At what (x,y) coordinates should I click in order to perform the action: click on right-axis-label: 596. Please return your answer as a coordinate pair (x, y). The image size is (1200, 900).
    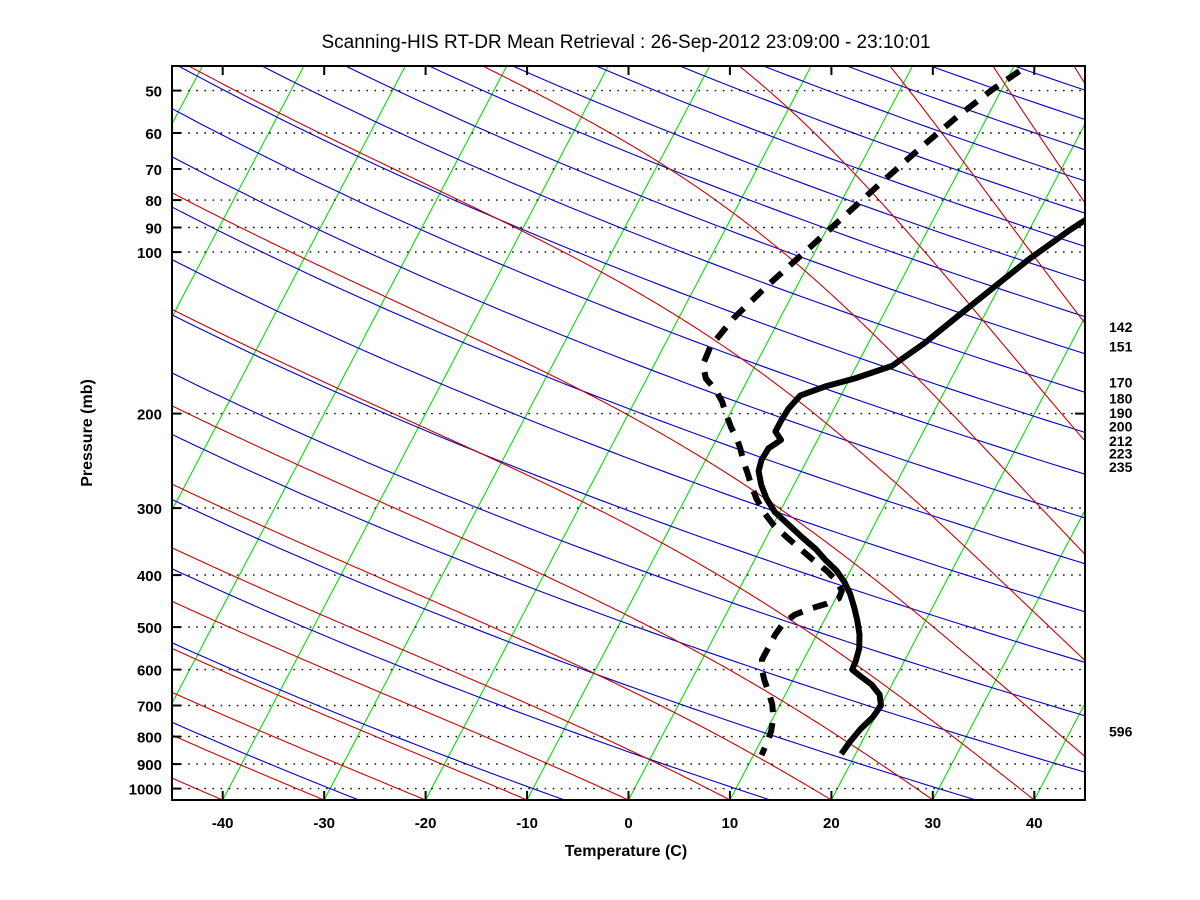
    Looking at the image, I should click on (1121, 732).